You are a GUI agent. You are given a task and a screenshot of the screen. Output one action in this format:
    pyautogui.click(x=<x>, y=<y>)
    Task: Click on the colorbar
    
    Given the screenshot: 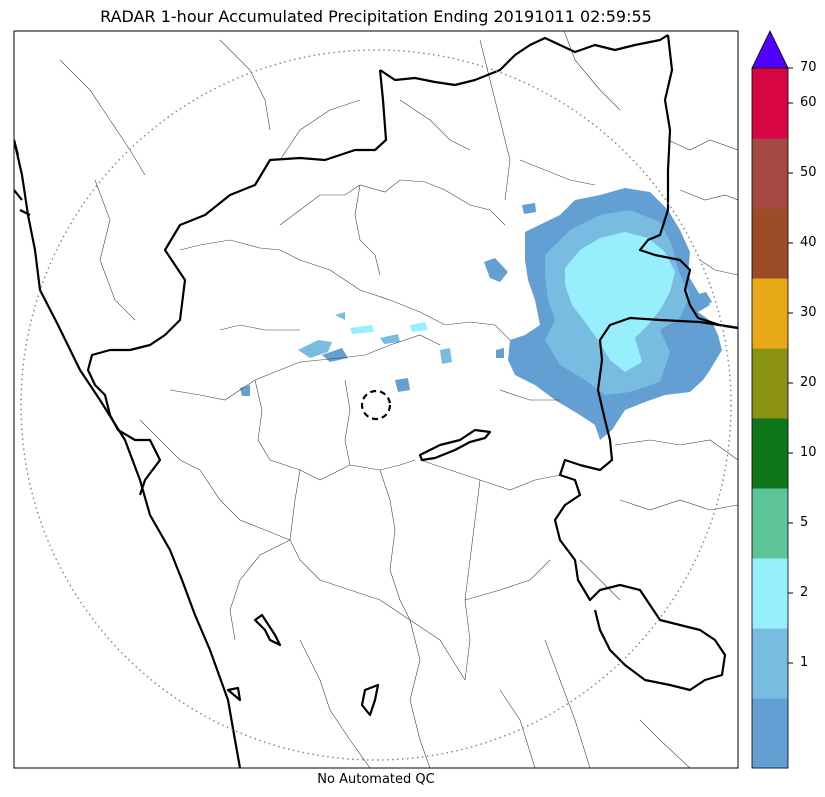 What is the action you would take?
    pyautogui.click(x=772, y=399)
    